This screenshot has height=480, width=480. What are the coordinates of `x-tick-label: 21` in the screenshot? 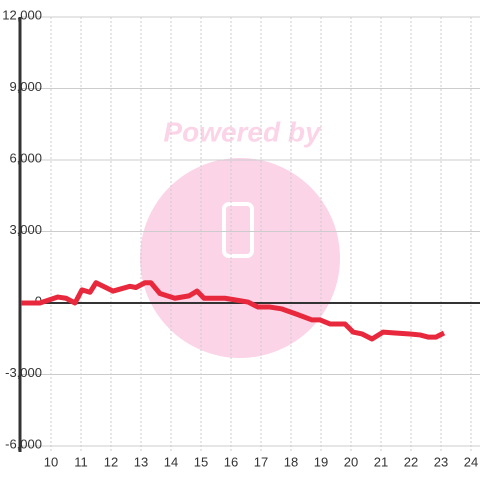 It's located at (381, 461).